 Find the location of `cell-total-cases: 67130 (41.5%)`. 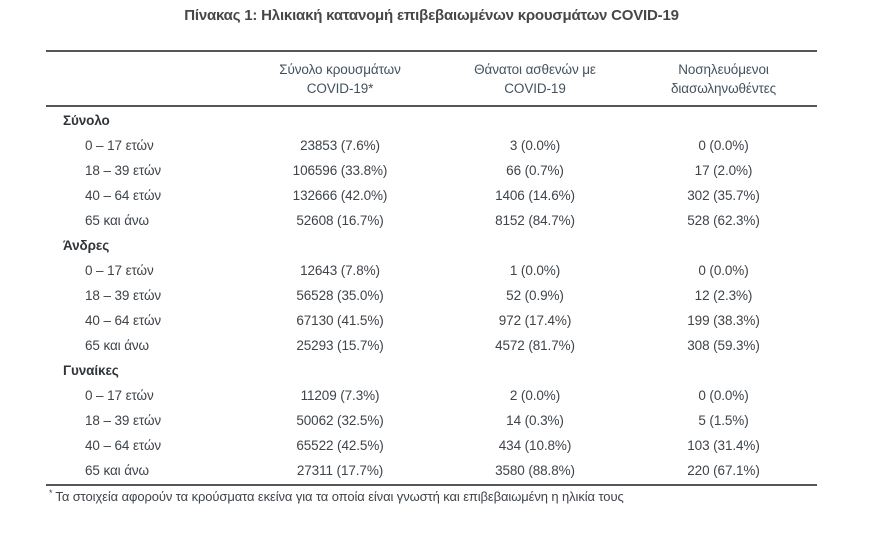

cell-total-cases: 67130 (41.5%) is located at coordinates (340, 320).